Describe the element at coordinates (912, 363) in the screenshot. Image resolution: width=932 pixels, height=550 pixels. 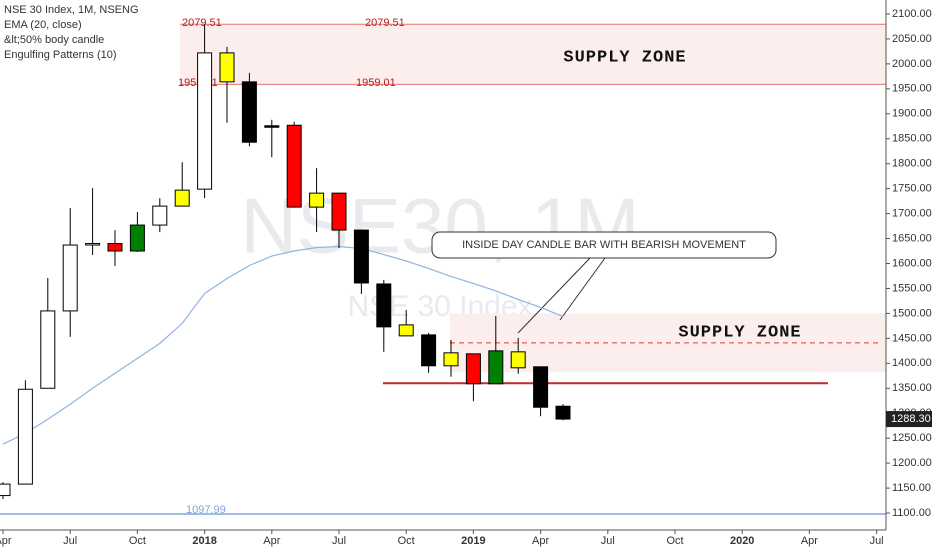
I see `y-tick-label: 1400.00` at that location.